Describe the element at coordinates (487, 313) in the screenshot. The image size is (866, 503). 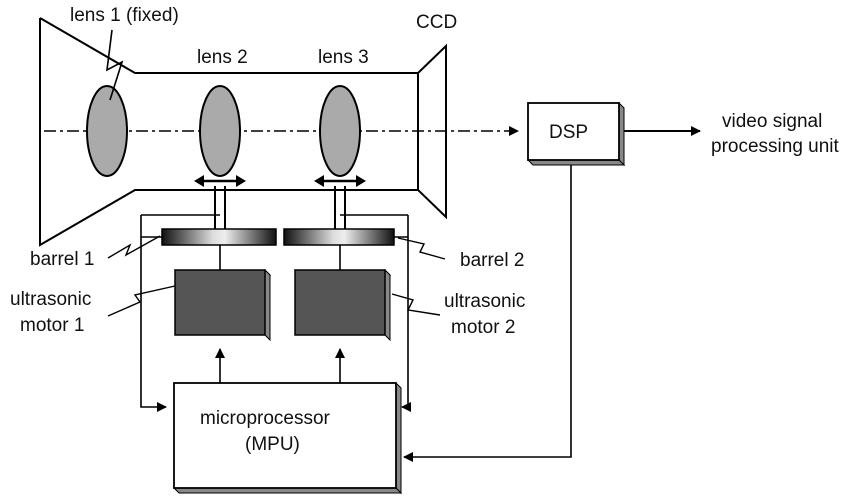
I see `dsp-to-mpu` at that location.